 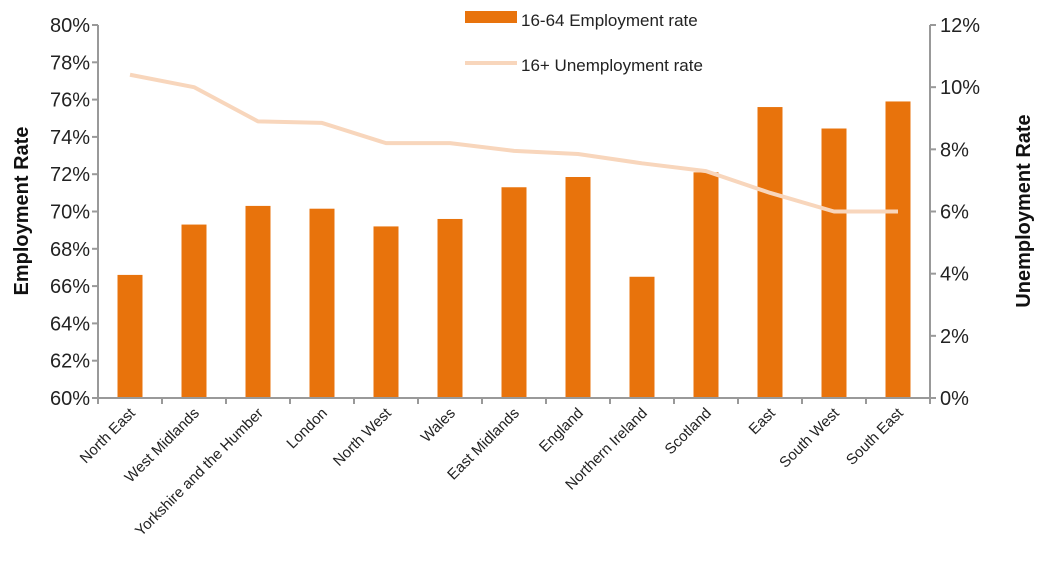 I want to click on category-label: North East, so click(x=108, y=435).